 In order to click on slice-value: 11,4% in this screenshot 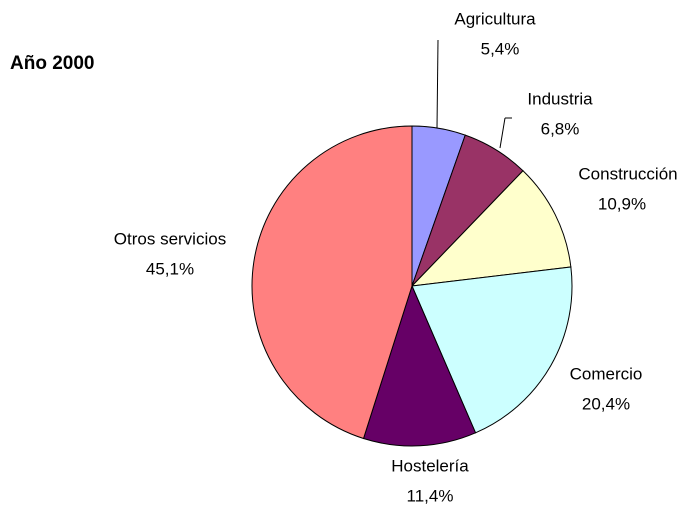, I will do `click(430, 495)`.